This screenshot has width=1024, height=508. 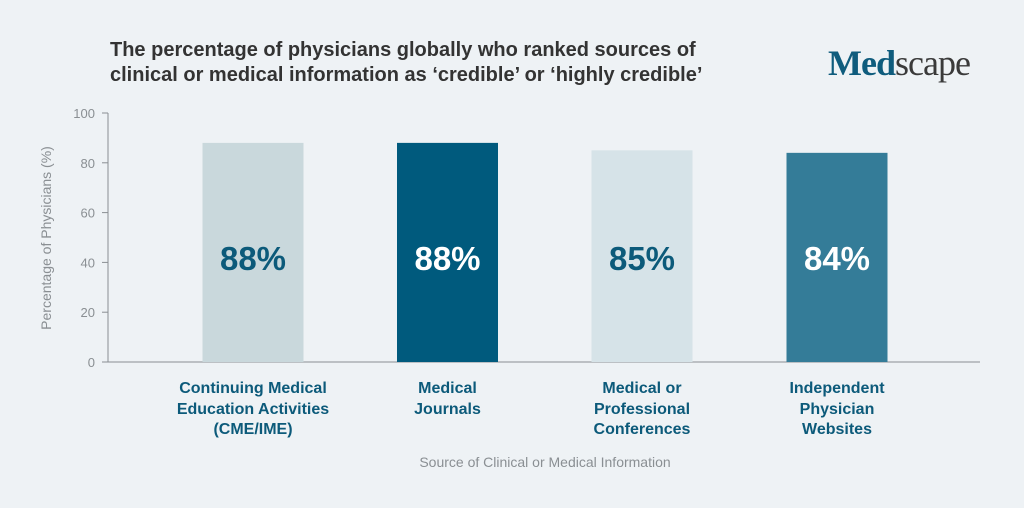 I want to click on x-category-label: Medical Journals, so click(x=447, y=399).